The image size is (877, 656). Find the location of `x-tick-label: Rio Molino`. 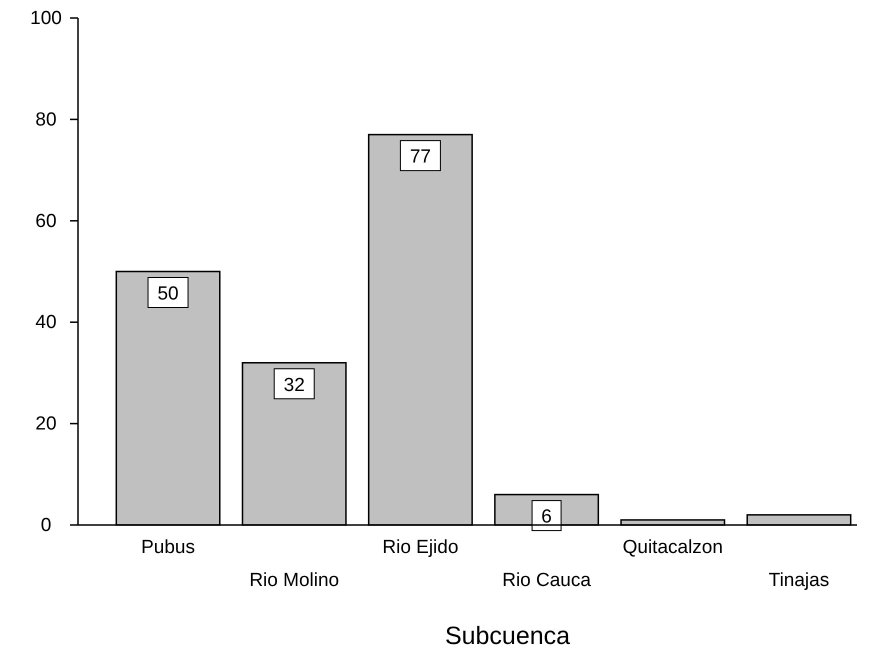

x-tick-label: Rio Molino is located at coordinates (294, 580).